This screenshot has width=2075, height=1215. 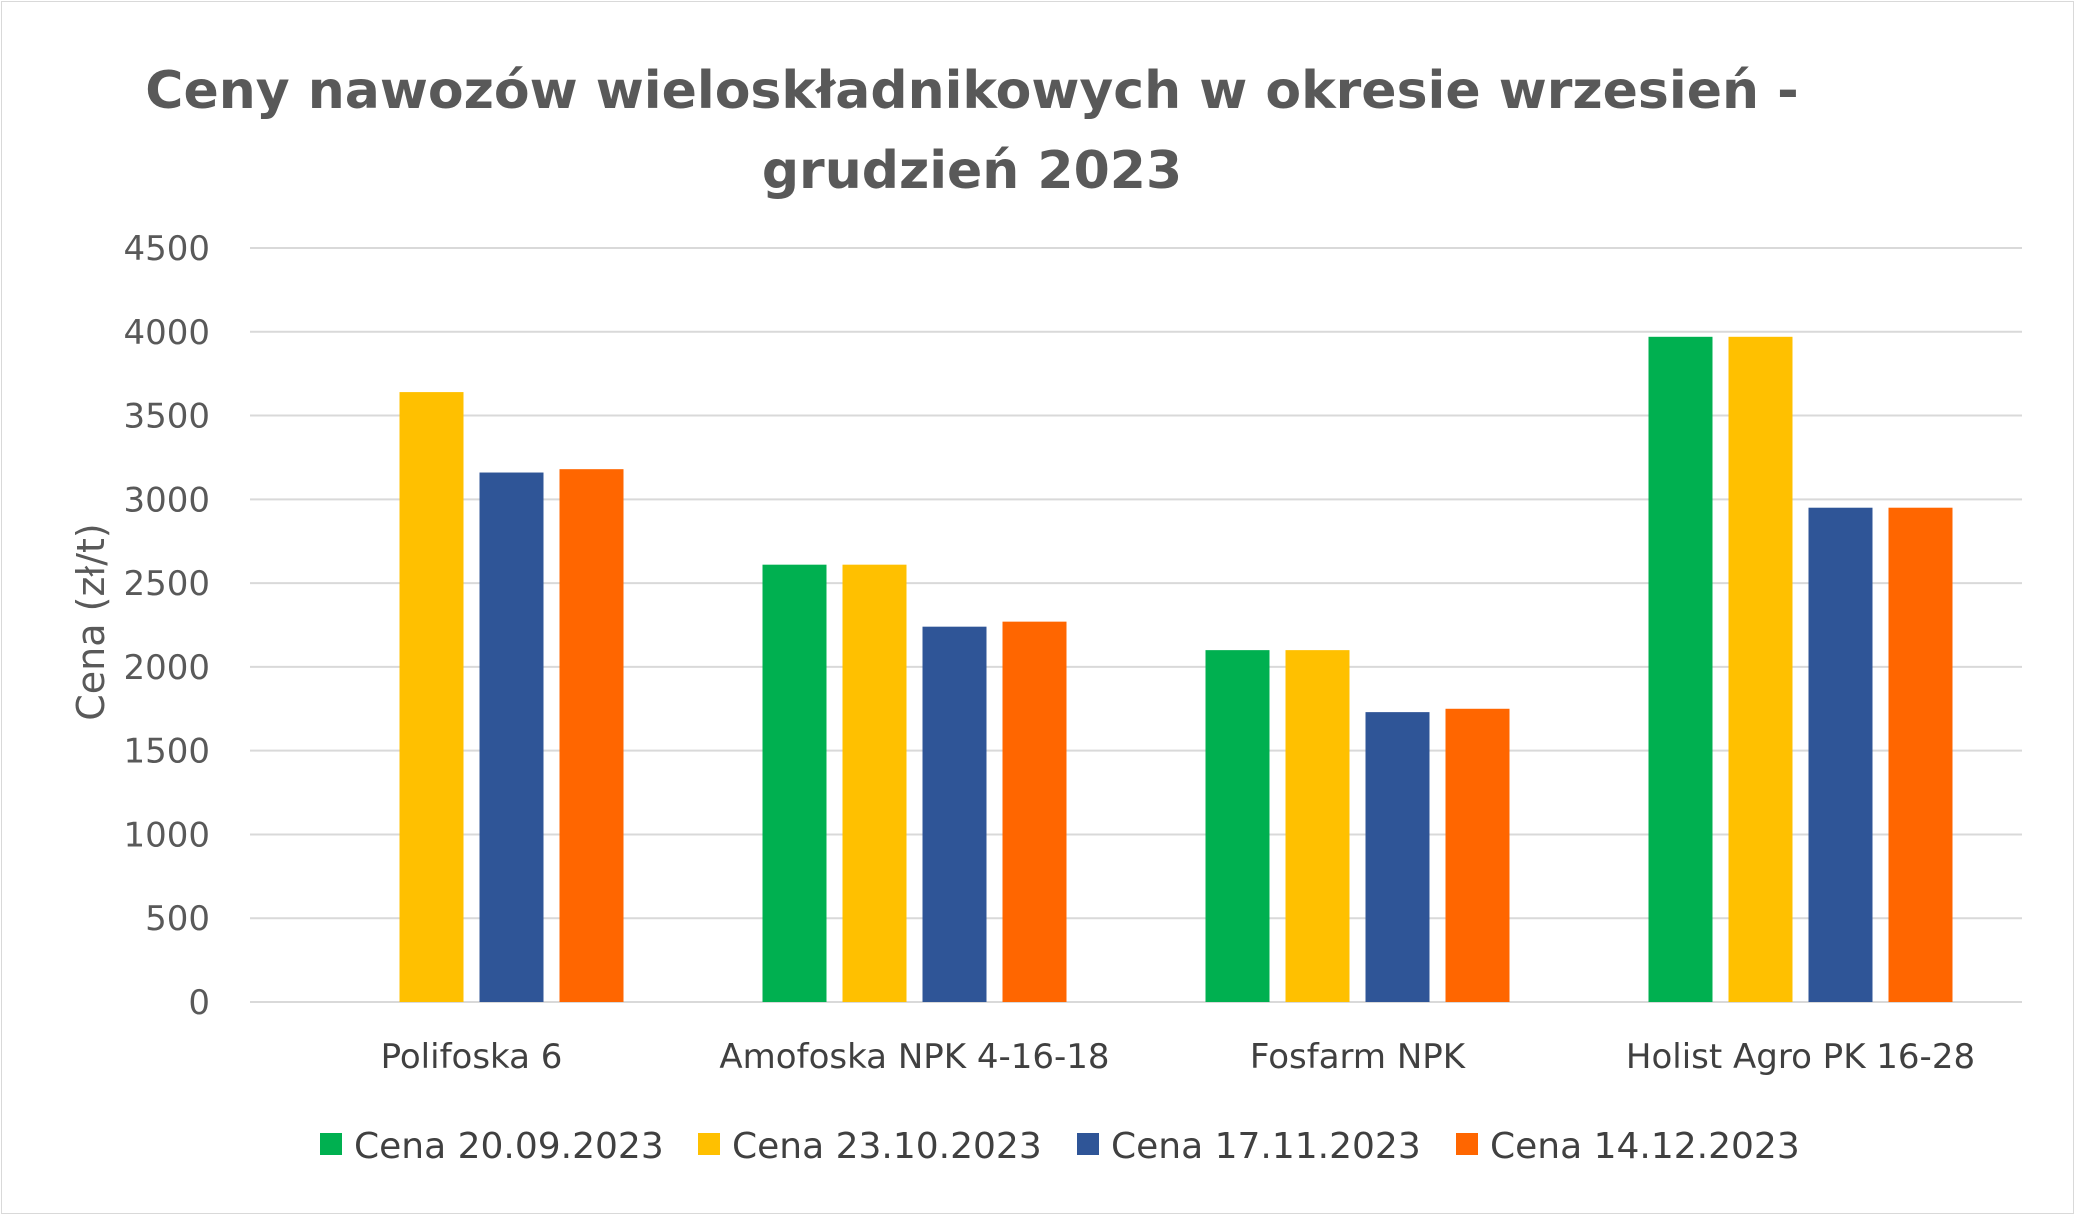 I want to click on y-tick-label: 0, so click(x=199, y=1003).